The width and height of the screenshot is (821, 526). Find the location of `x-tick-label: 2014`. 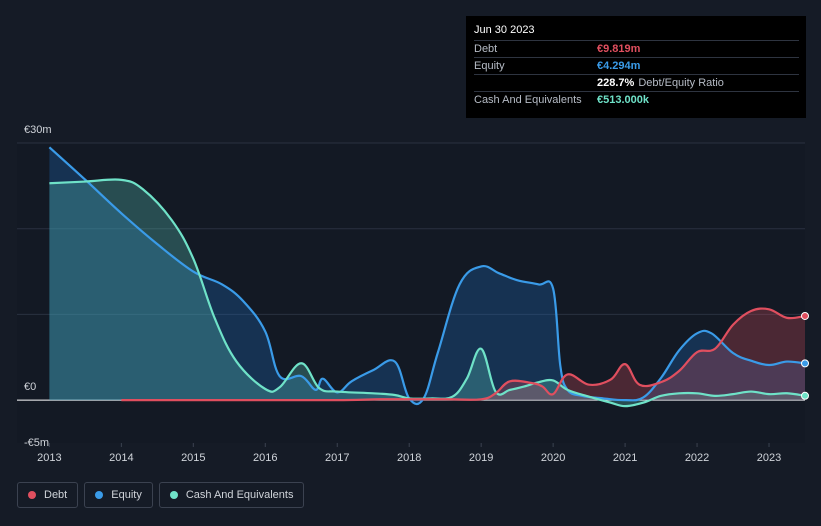

x-tick-label: 2014 is located at coordinates (121, 458).